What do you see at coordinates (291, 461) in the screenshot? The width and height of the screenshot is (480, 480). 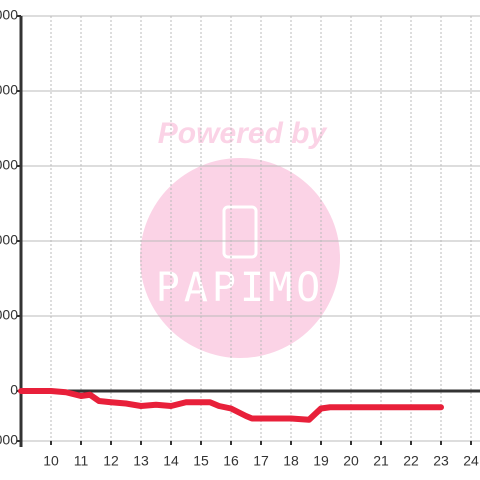 I see `x-tick-label: 18` at bounding box center [291, 461].